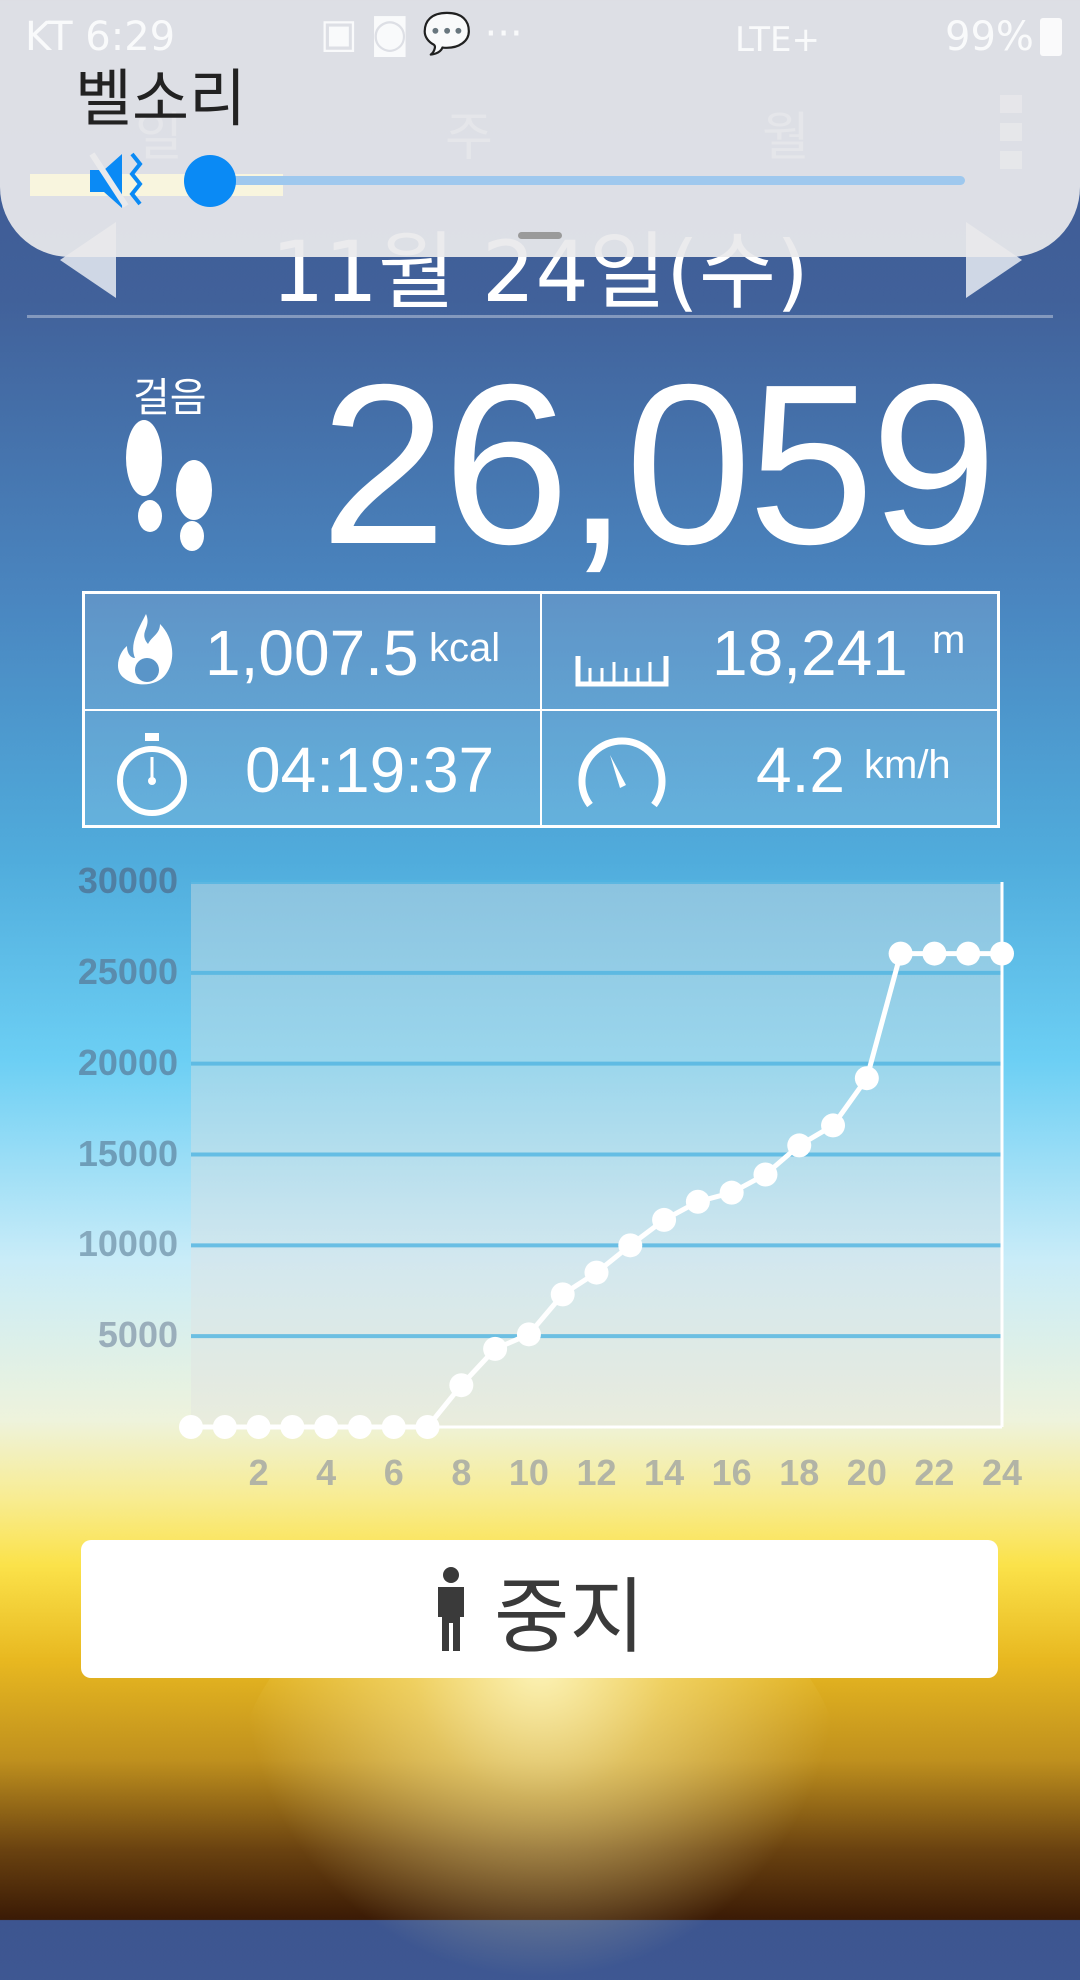 Image resolution: width=1080 pixels, height=1980 pixels. Describe the element at coordinates (989, 37) in the screenshot. I see `status-battery: 99%` at that location.